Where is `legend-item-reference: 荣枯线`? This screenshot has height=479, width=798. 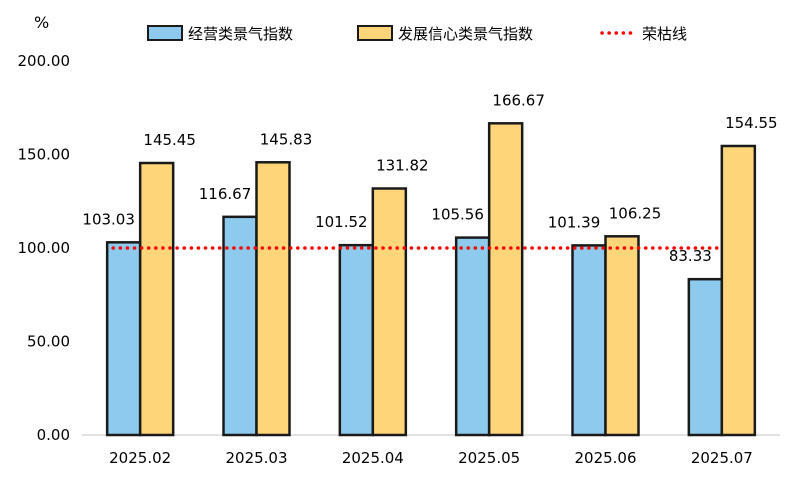 legend-item-reference: 荣枯线 is located at coordinates (643, 34).